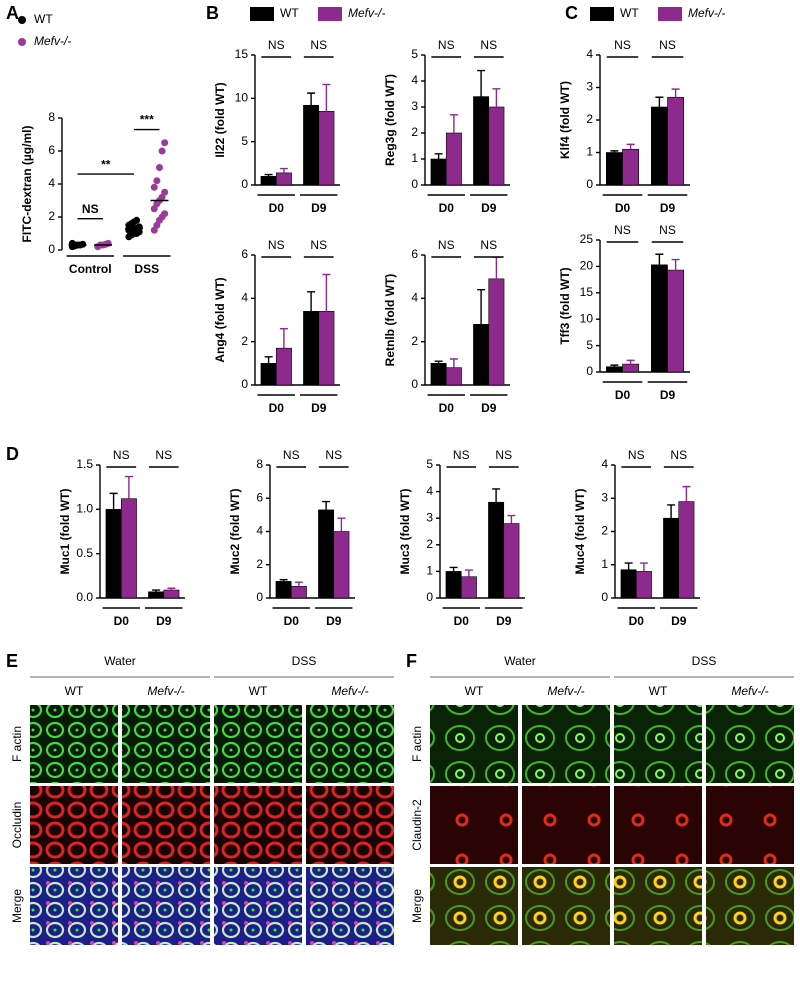 The width and height of the screenshot is (800, 986). I want to click on y-tick-label: 8, so click(259, 464).